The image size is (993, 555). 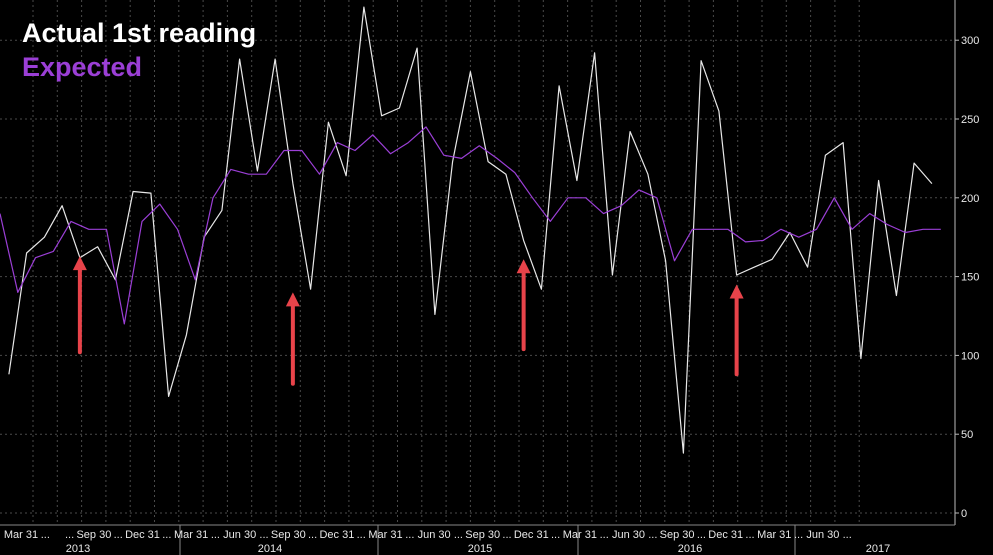 What do you see at coordinates (970, 356) in the screenshot?
I see `y-tick-label: 100` at bounding box center [970, 356].